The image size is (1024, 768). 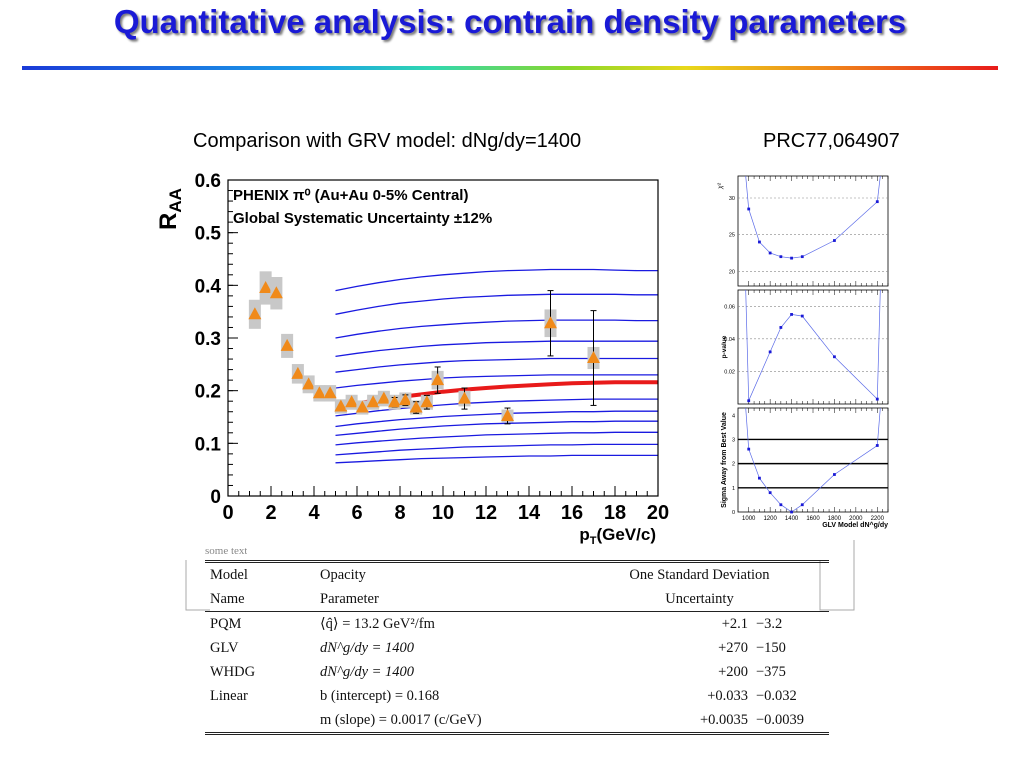 What do you see at coordinates (733, 440) in the screenshot?
I see `y-tick-label: 3` at bounding box center [733, 440].